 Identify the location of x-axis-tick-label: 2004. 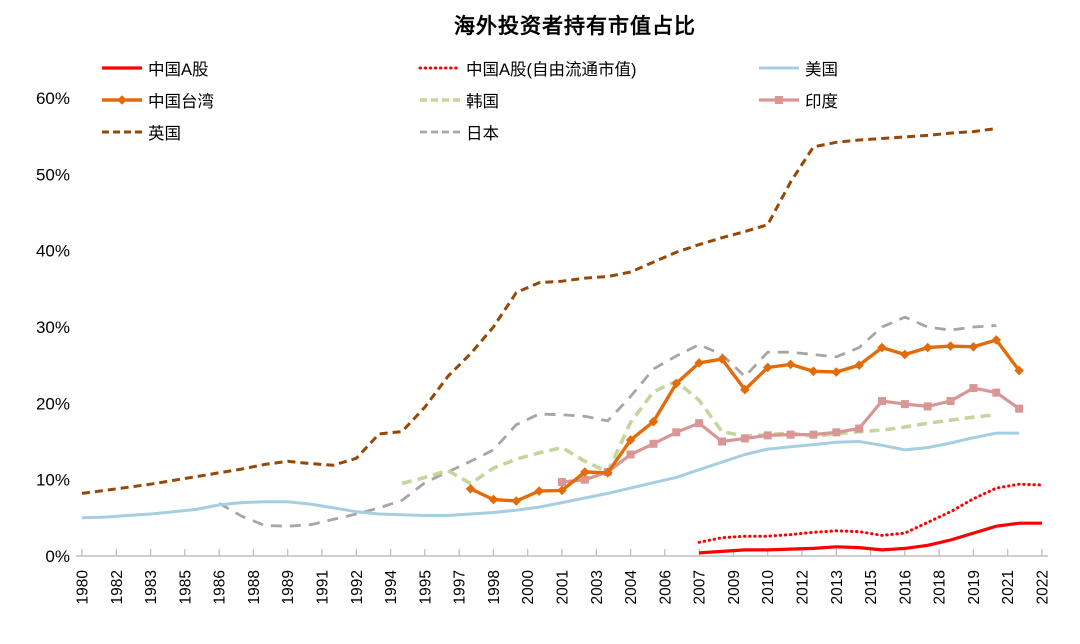
(631, 587).